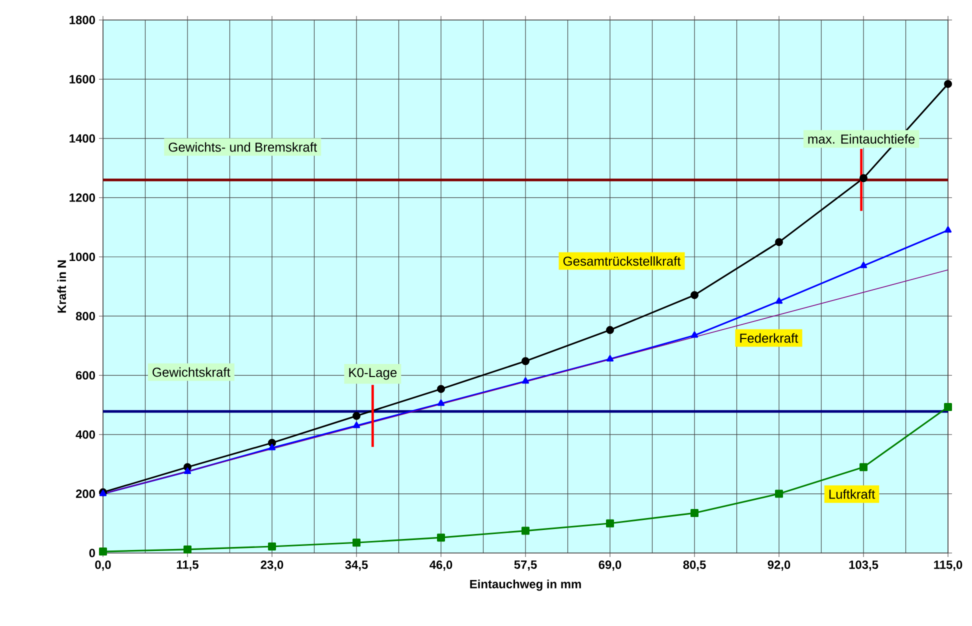 The width and height of the screenshot is (972, 626). I want to click on ref-line-label: Gewichtskraft, so click(191, 372).